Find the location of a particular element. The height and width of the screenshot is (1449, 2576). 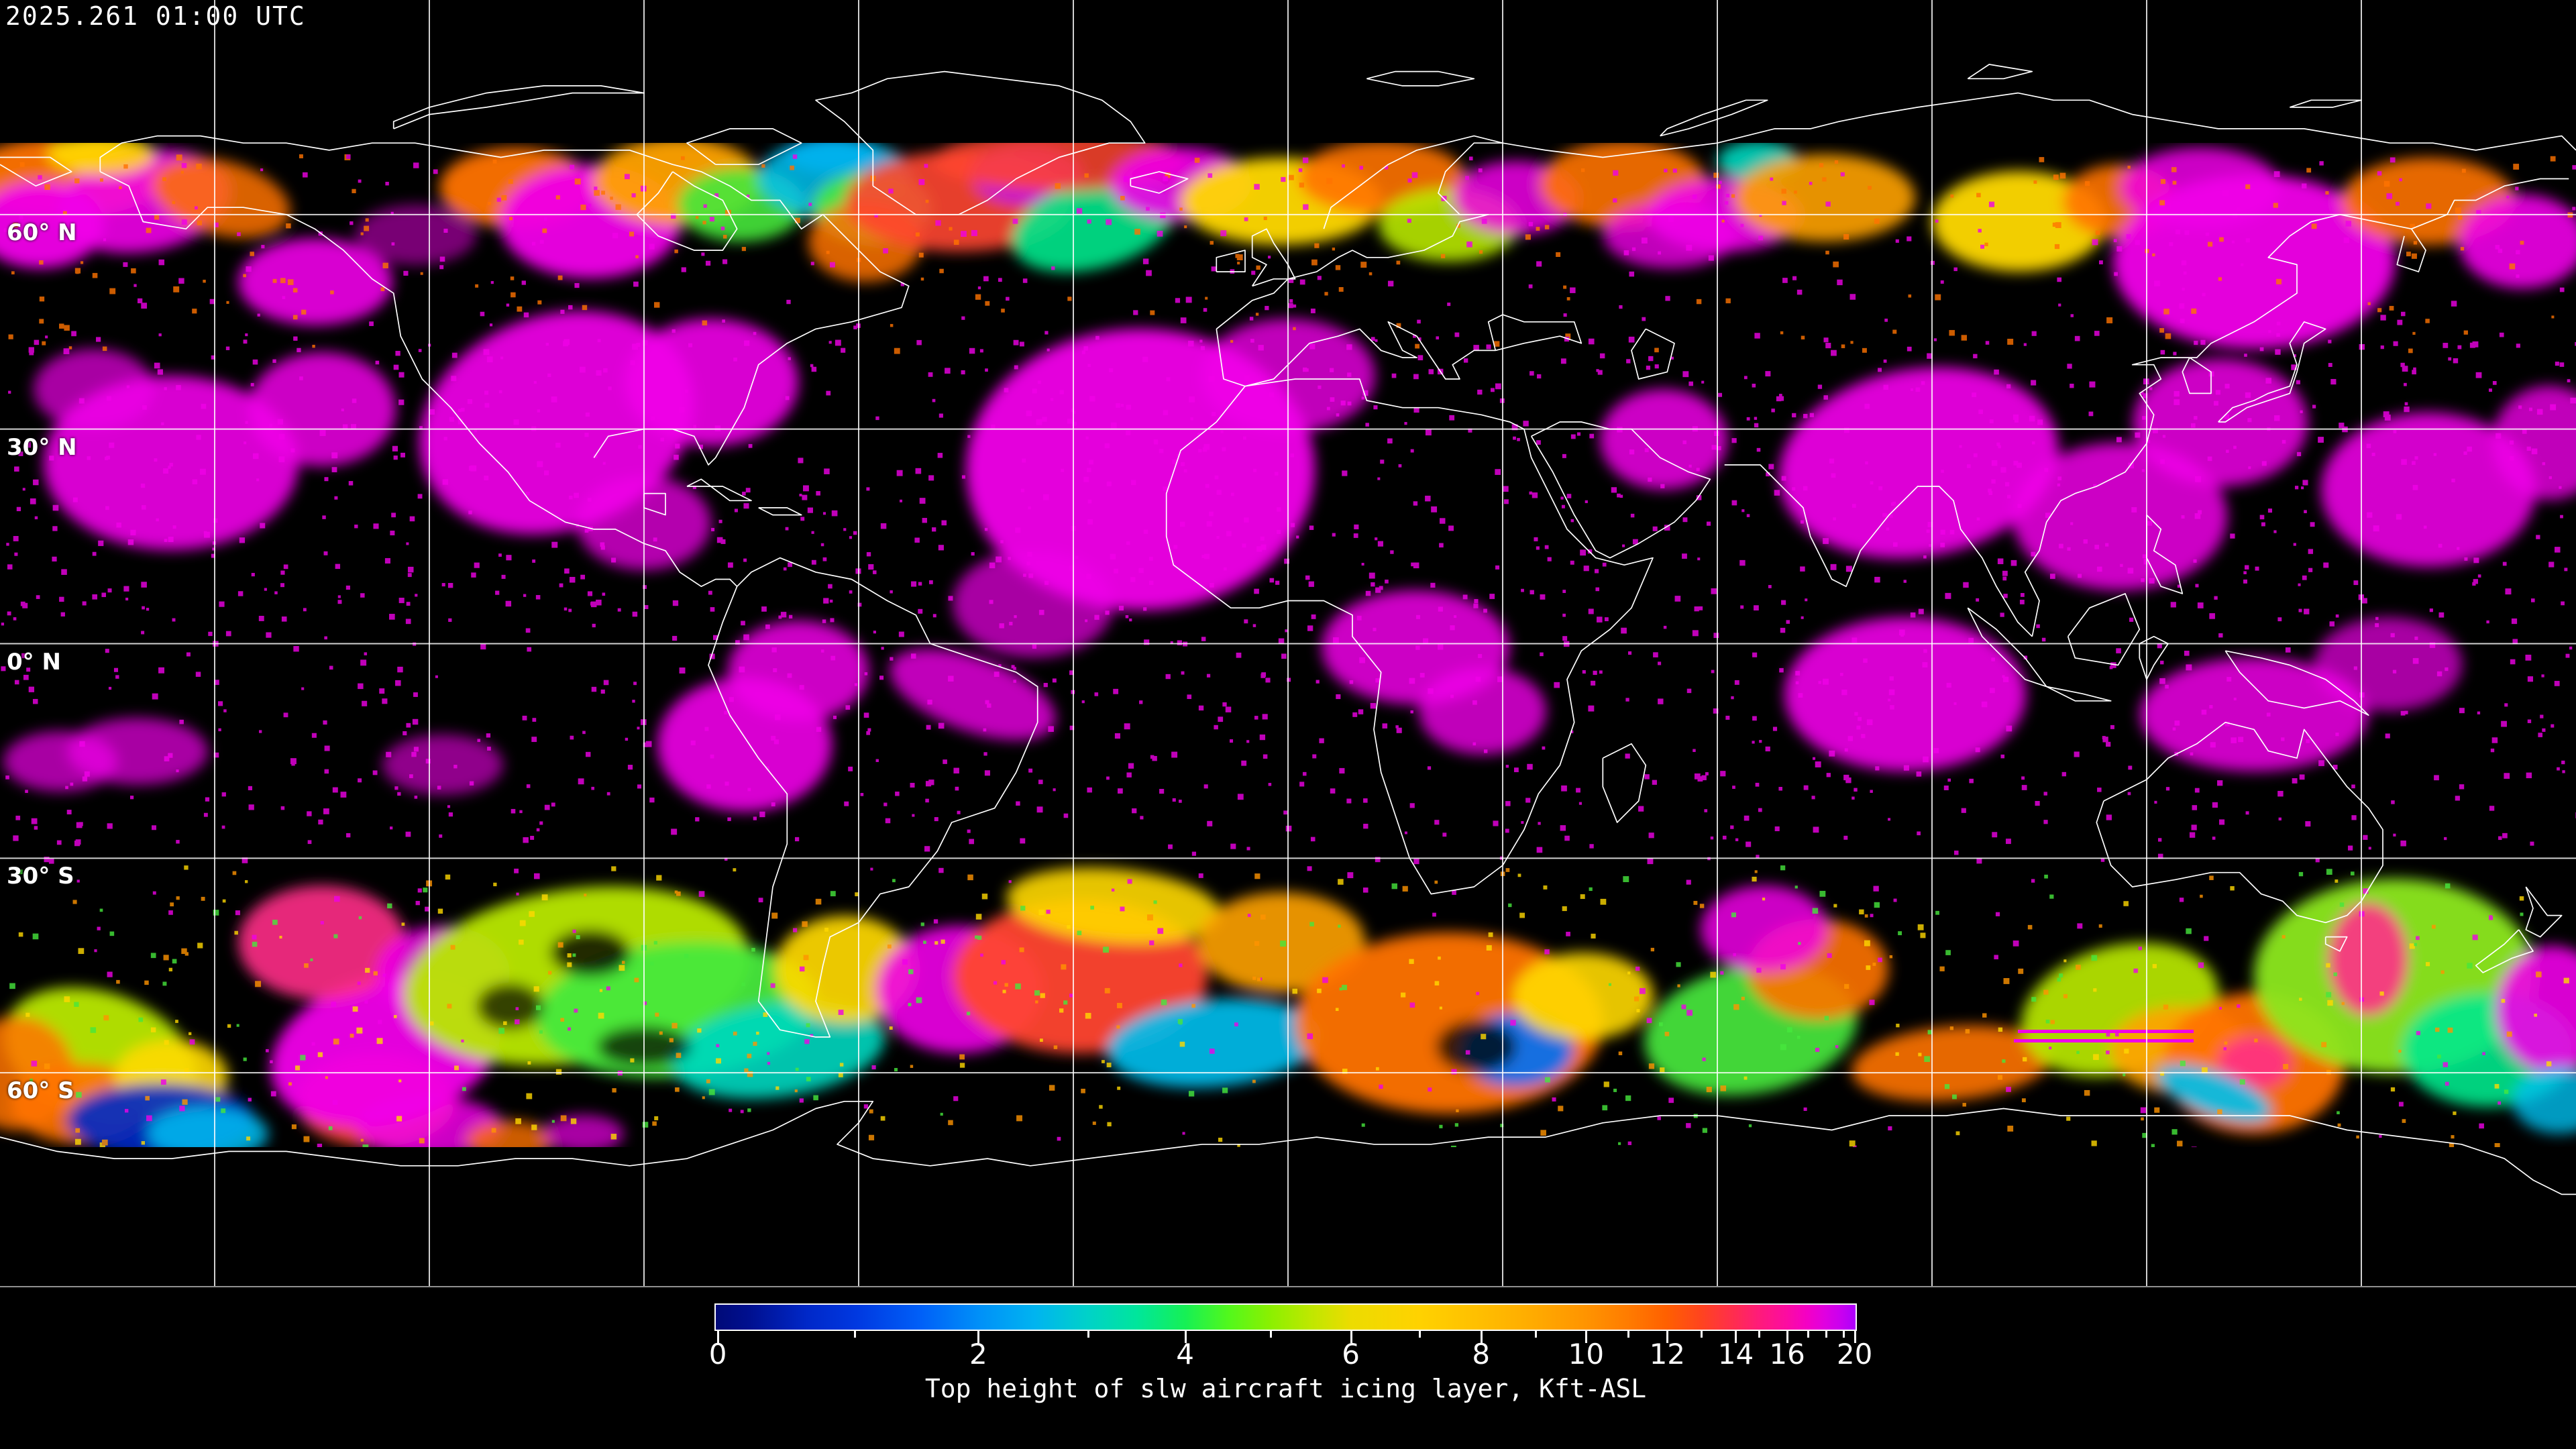

colorbar-tick-label: 12 is located at coordinates (1667, 1354).